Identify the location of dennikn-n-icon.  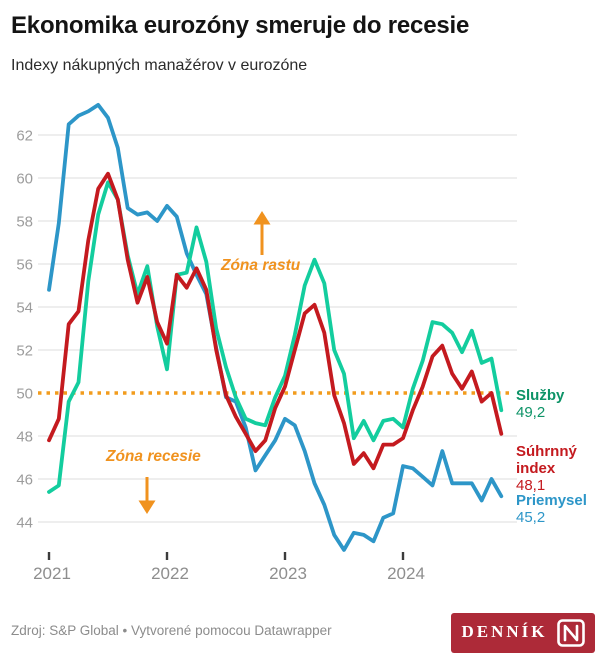
(570, 633).